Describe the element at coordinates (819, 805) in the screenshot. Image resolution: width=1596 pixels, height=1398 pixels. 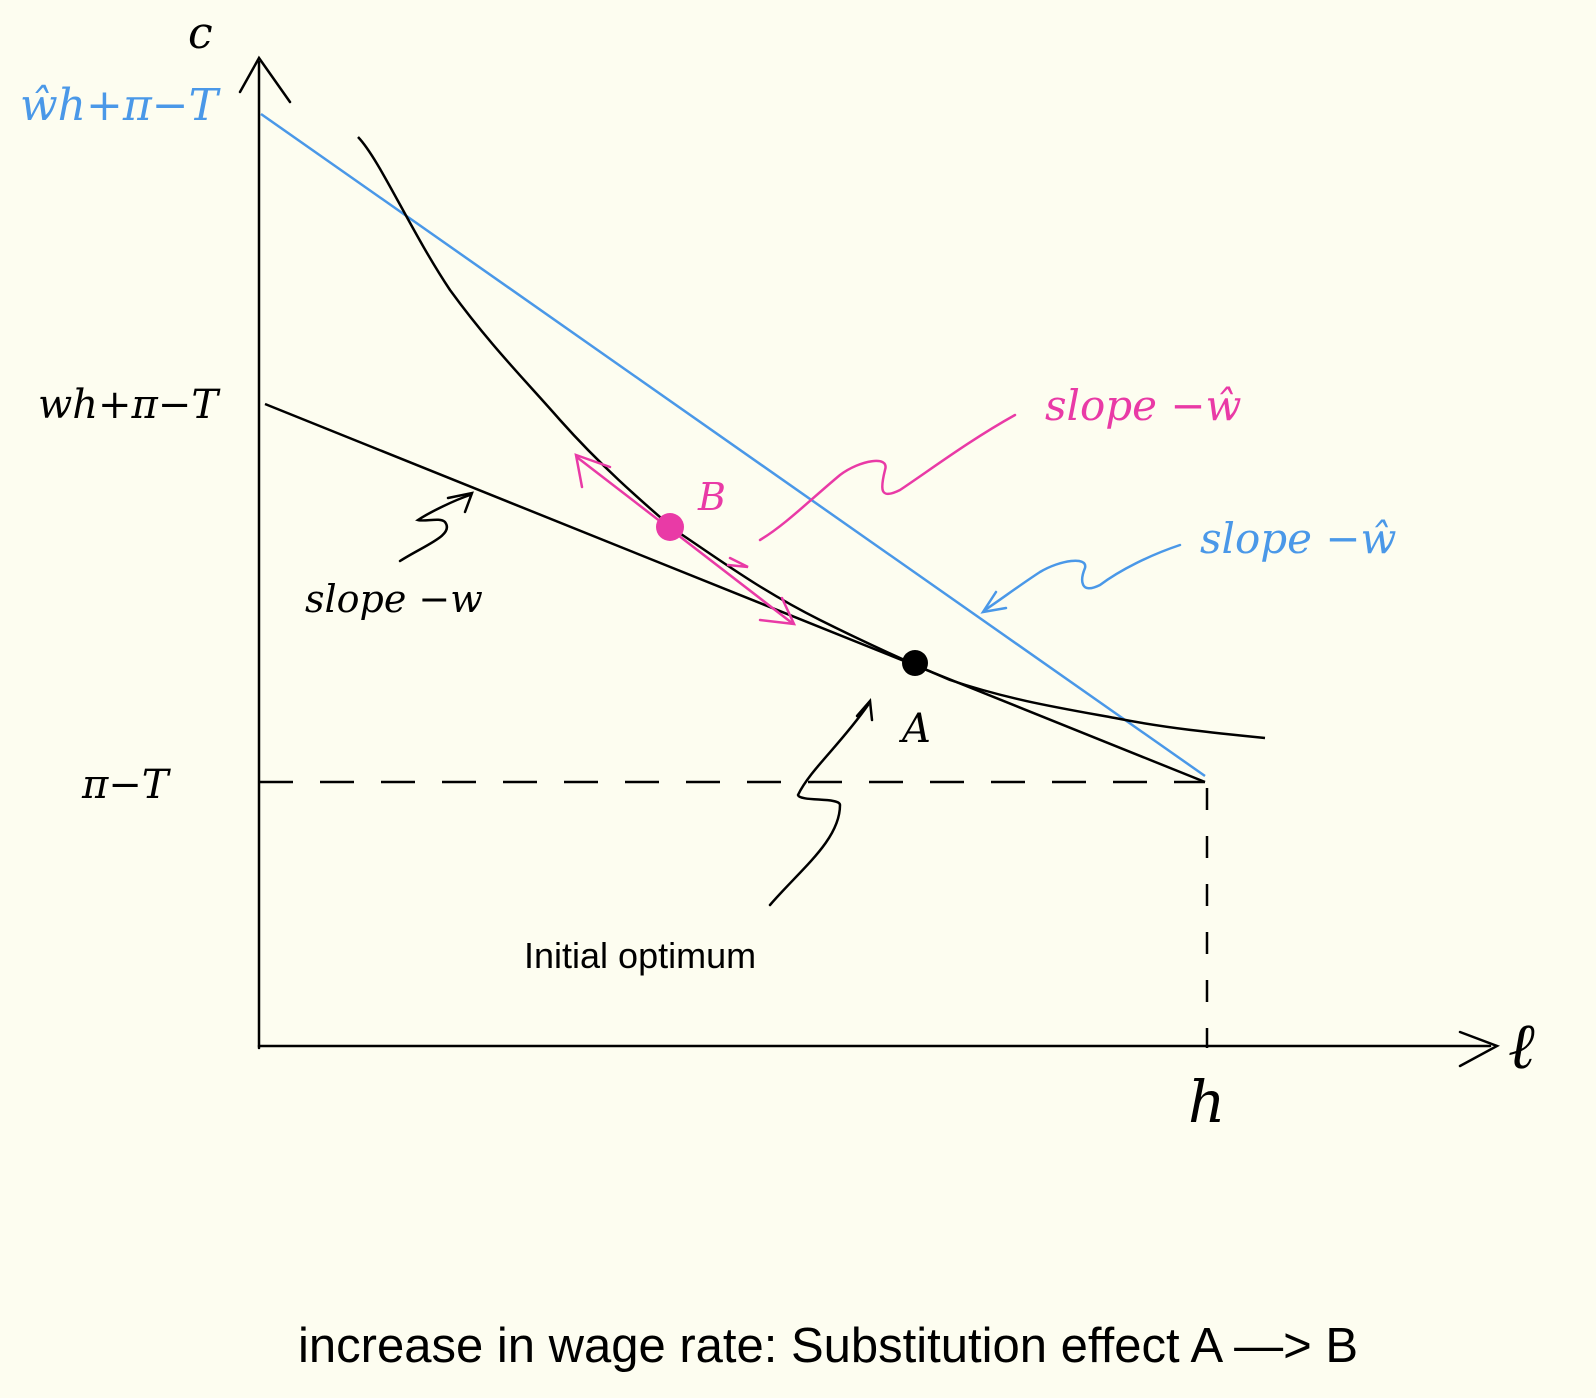
I see `initial-optimum-pointer` at that location.